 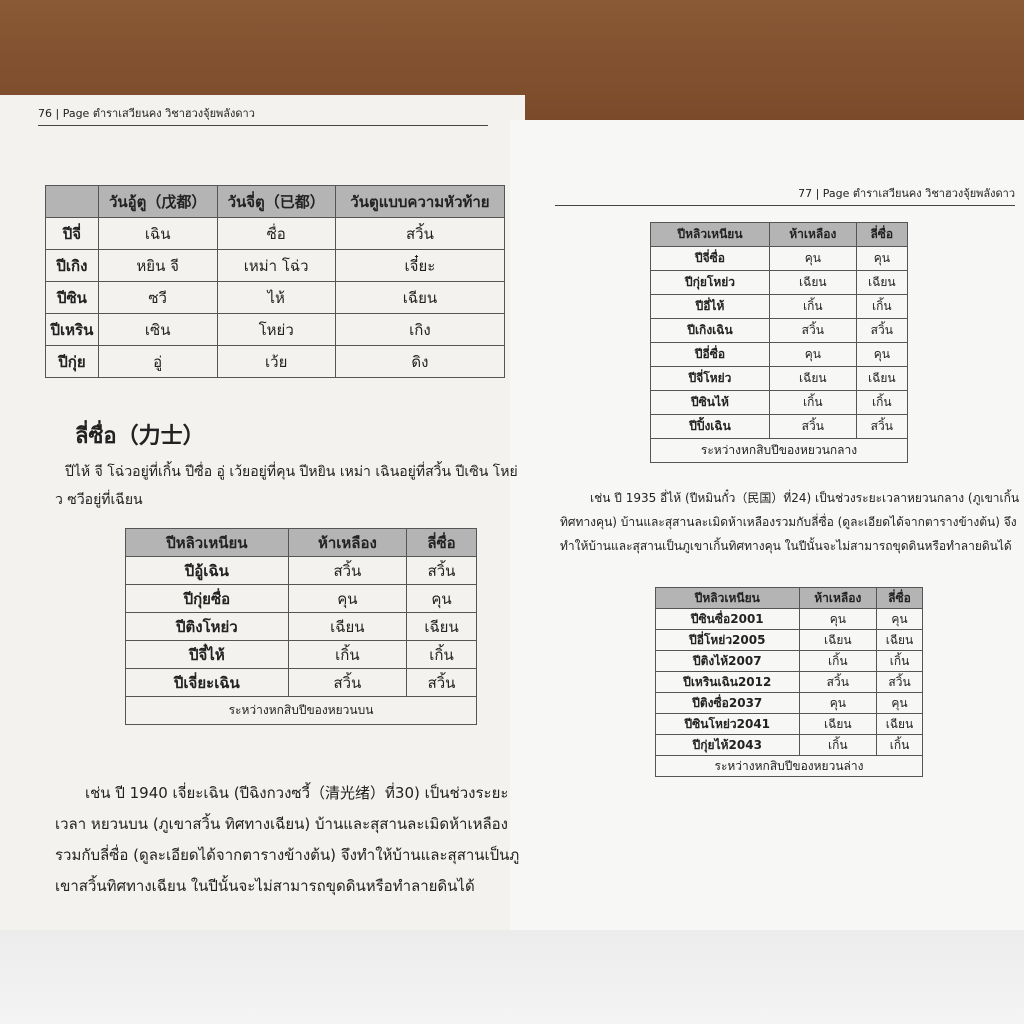 I want to click on cell: ปีกุ่ยไห้2043, so click(x=727, y=745).